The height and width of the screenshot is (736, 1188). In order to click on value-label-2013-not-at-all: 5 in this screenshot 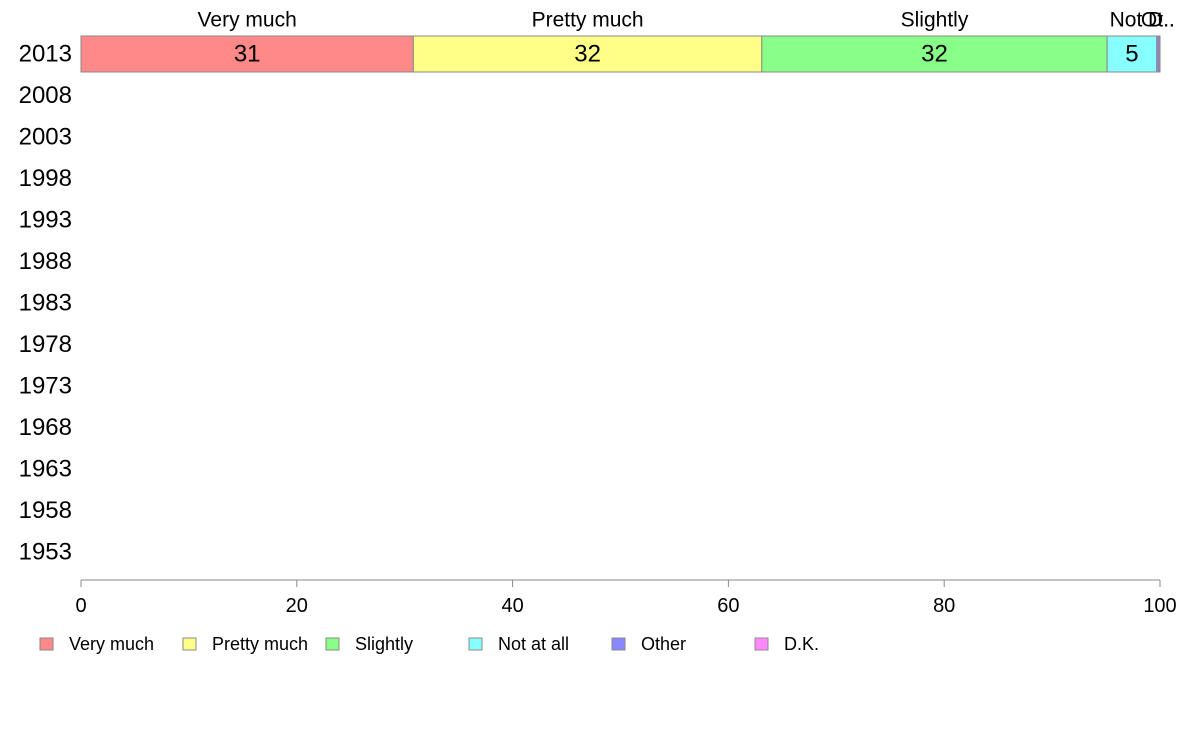, I will do `click(1131, 54)`.